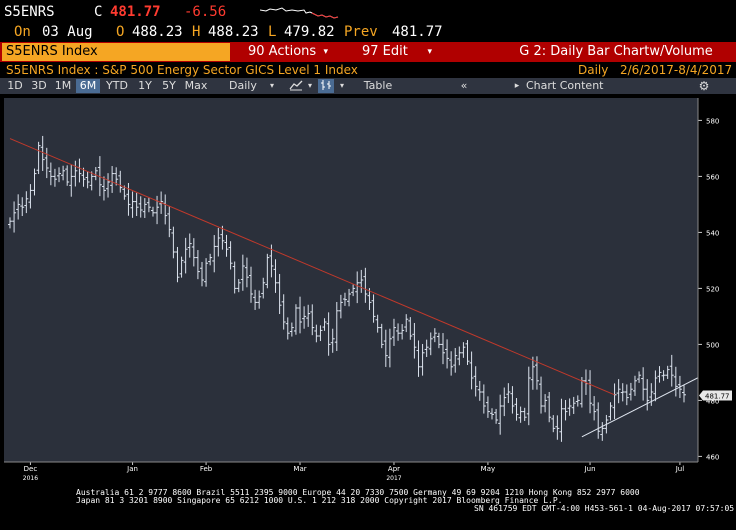 Image resolution: width=736 pixels, height=530 pixels. I want to click on last-price: 481.77, so click(135, 12).